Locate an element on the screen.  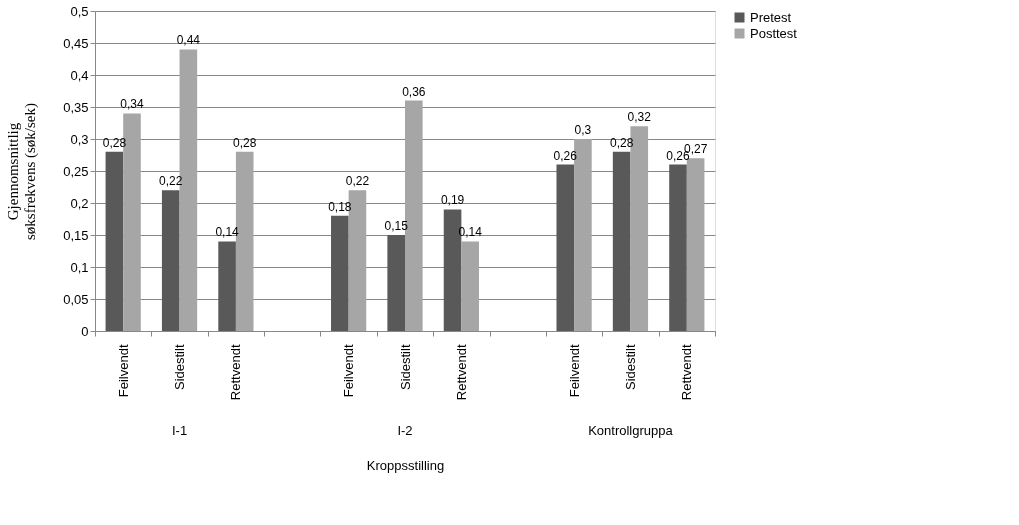
y-tick-label: 0,3 is located at coordinates (79, 139).